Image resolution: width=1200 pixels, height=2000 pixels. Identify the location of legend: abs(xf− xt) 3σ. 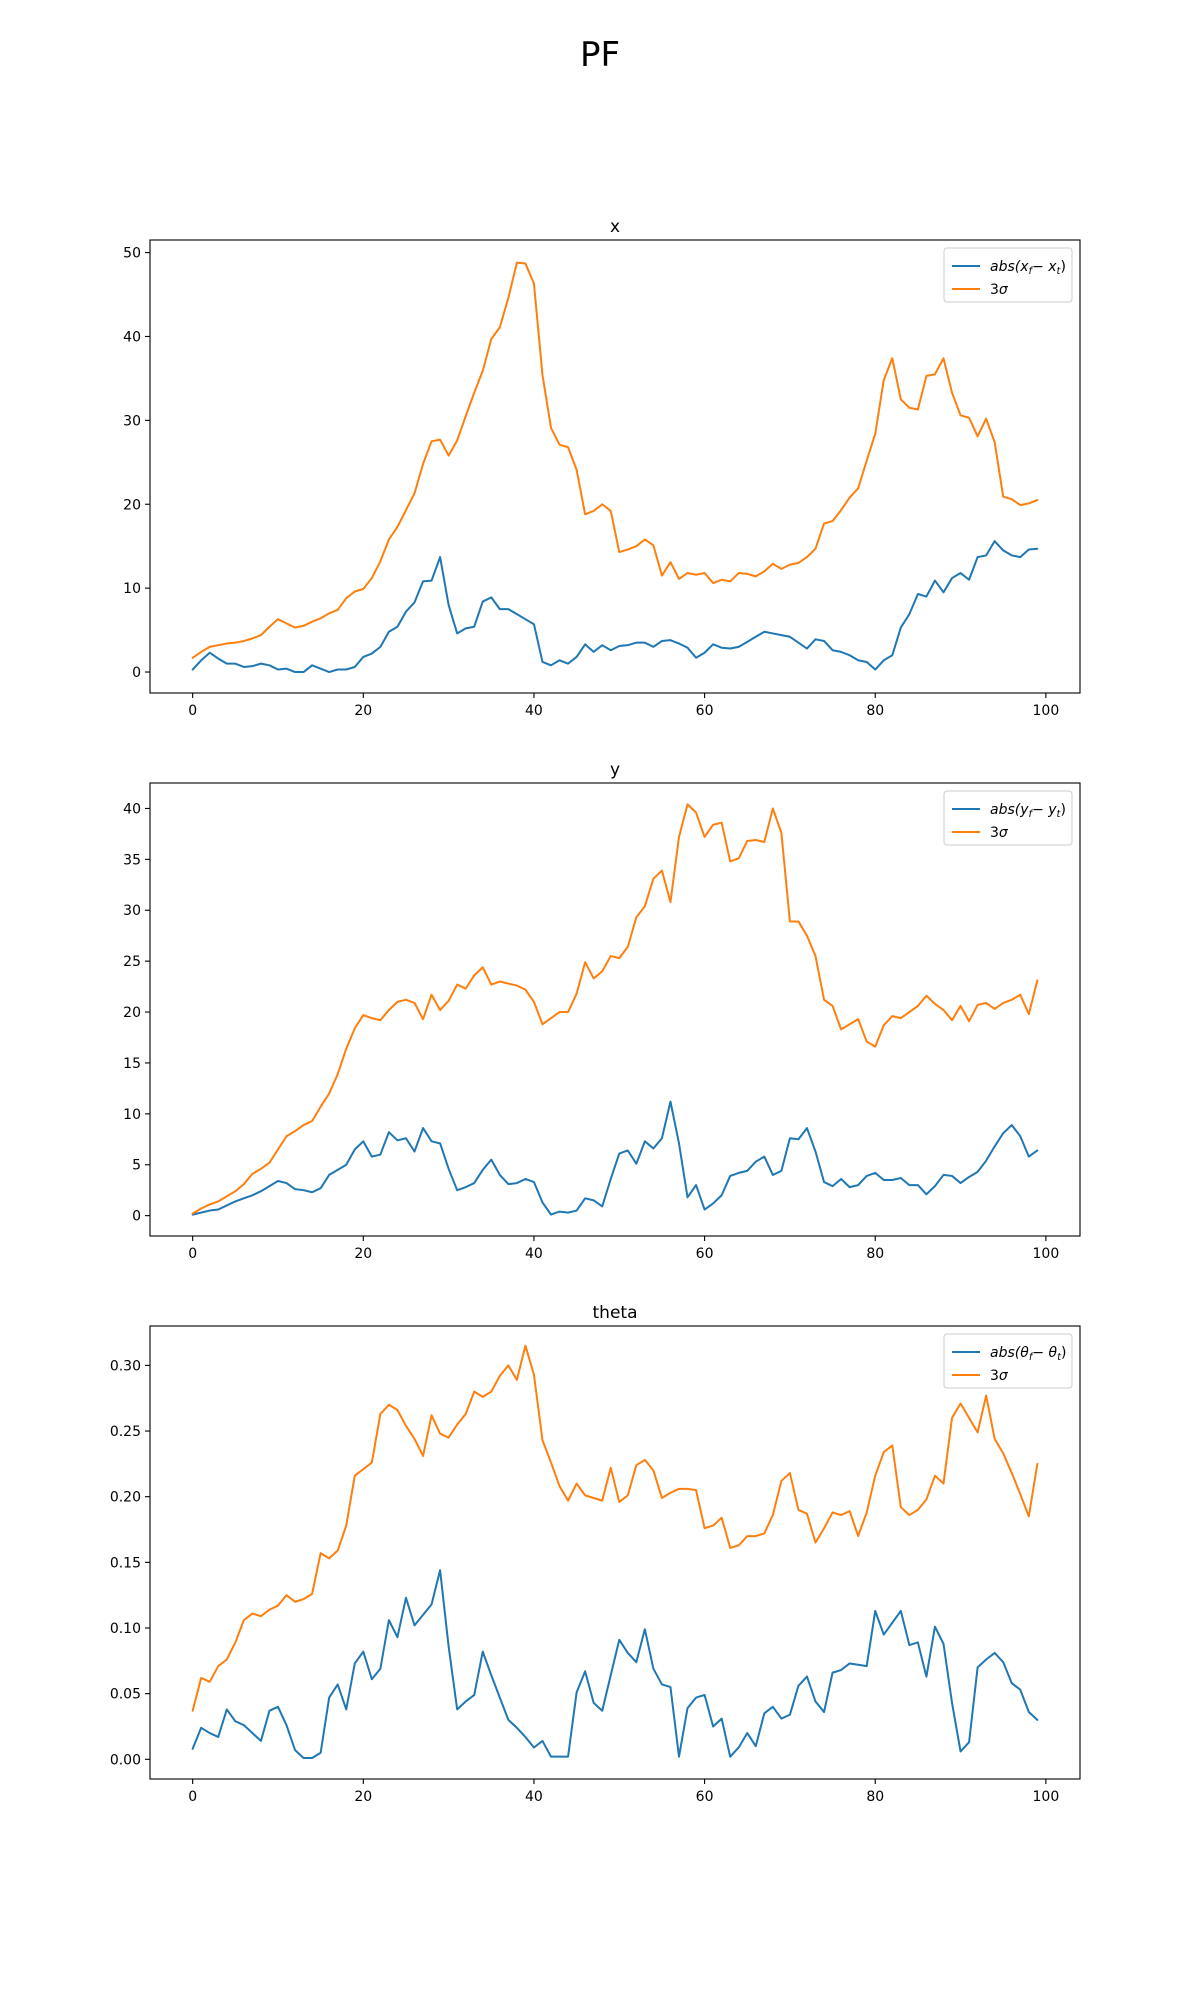
(1008, 275).